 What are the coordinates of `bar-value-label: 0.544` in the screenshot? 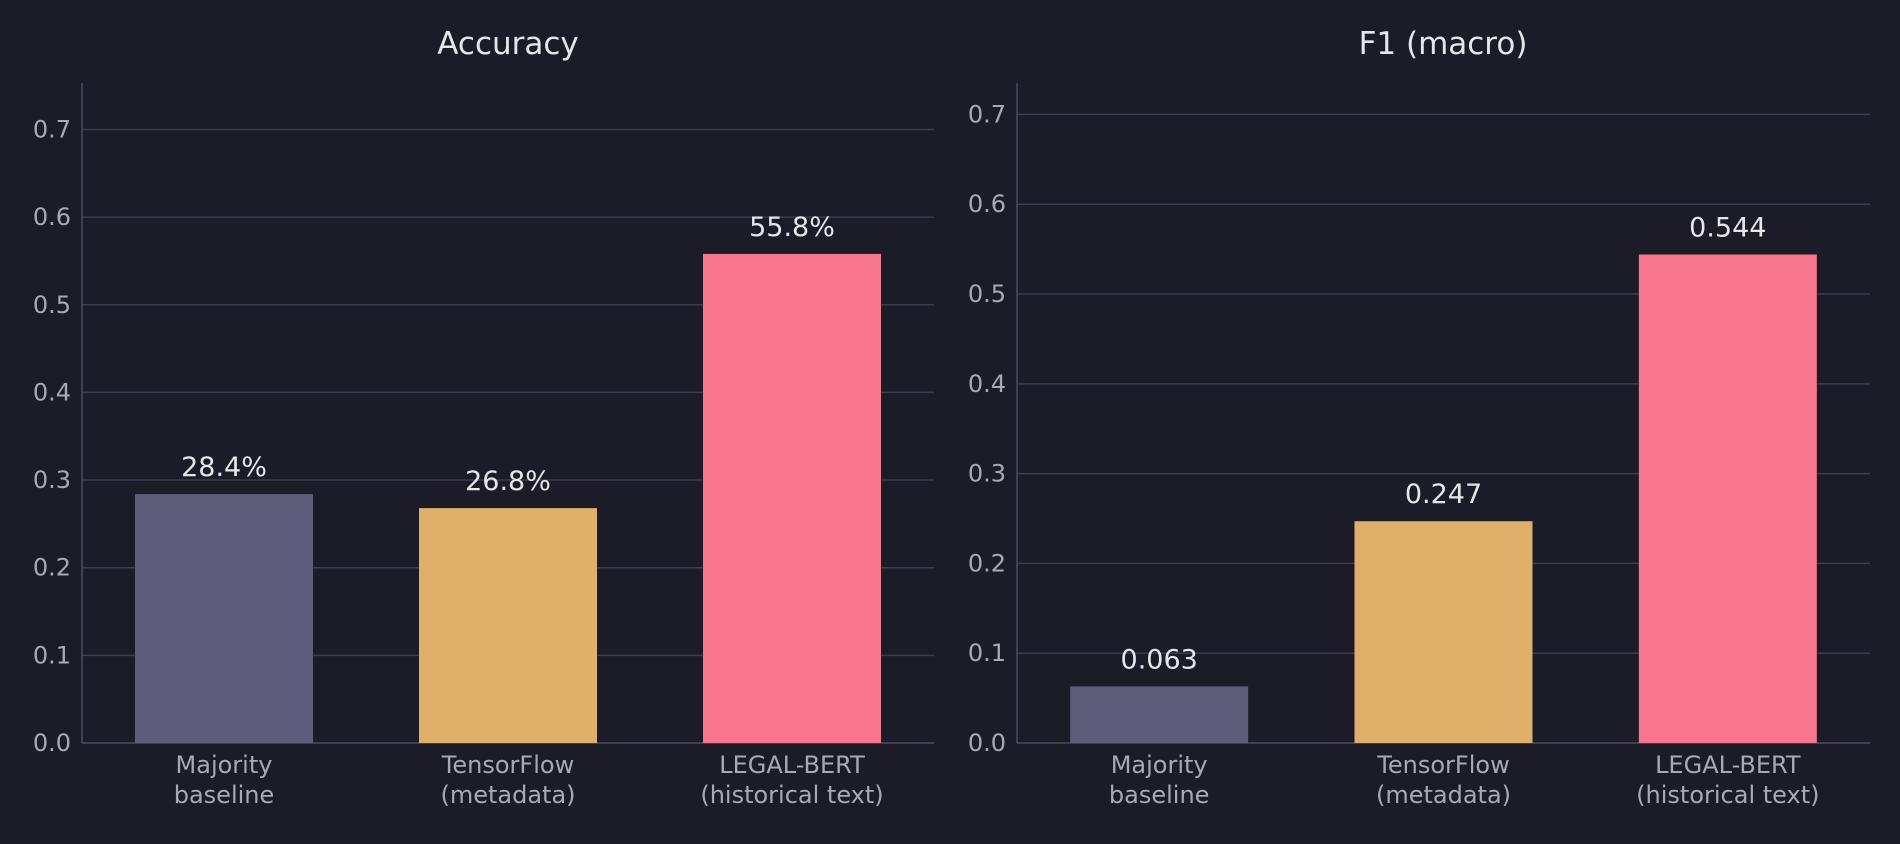 It's located at (1727, 228).